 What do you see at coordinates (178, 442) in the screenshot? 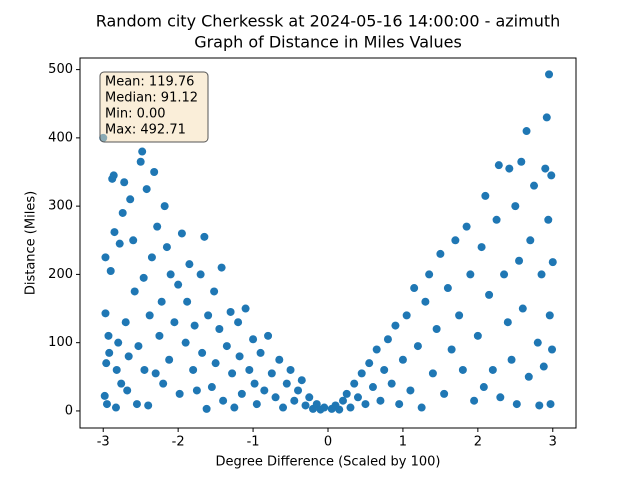
I see `x-tick-label: -2` at bounding box center [178, 442].